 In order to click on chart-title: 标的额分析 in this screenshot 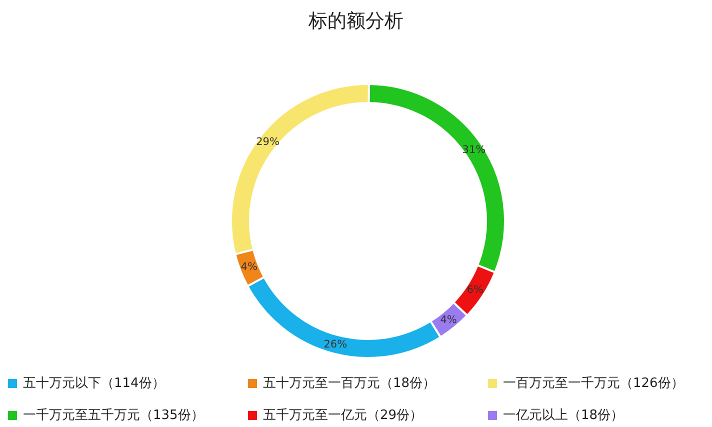, I will do `click(356, 21)`.